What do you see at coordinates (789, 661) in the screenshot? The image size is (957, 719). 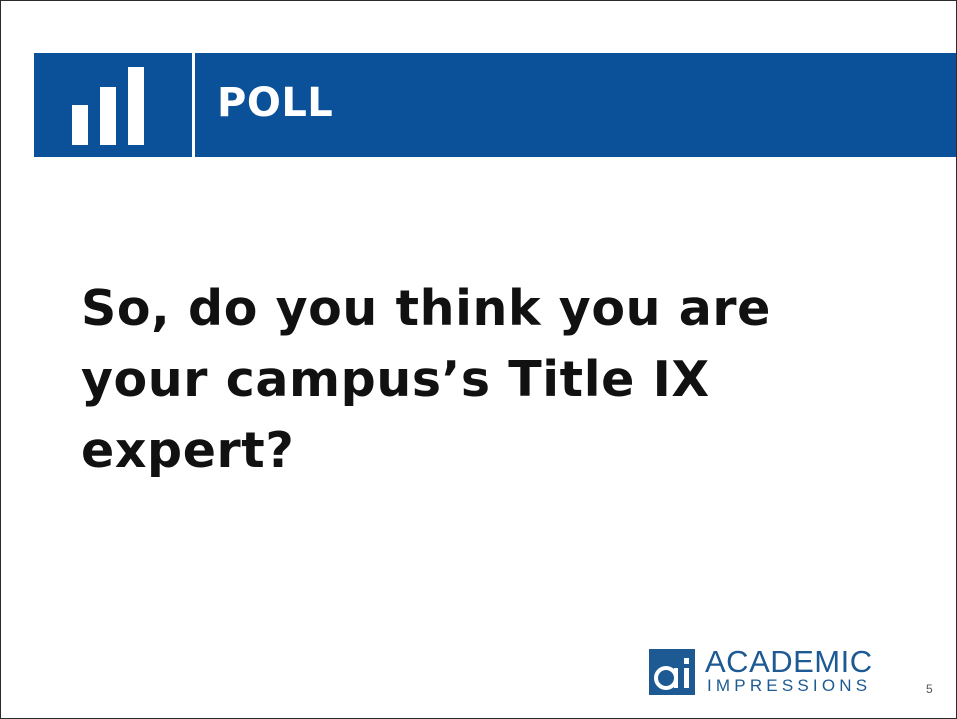 I see `logo-wordmark: ACADEMIC` at bounding box center [789, 661].